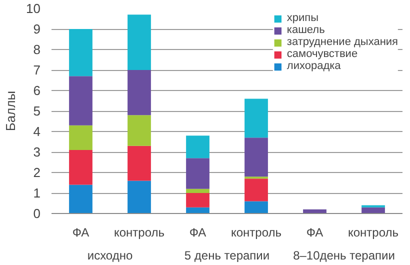  Describe the element at coordinates (322, 54) in the screenshot. I see `legend-label: самочувствие` at that location.